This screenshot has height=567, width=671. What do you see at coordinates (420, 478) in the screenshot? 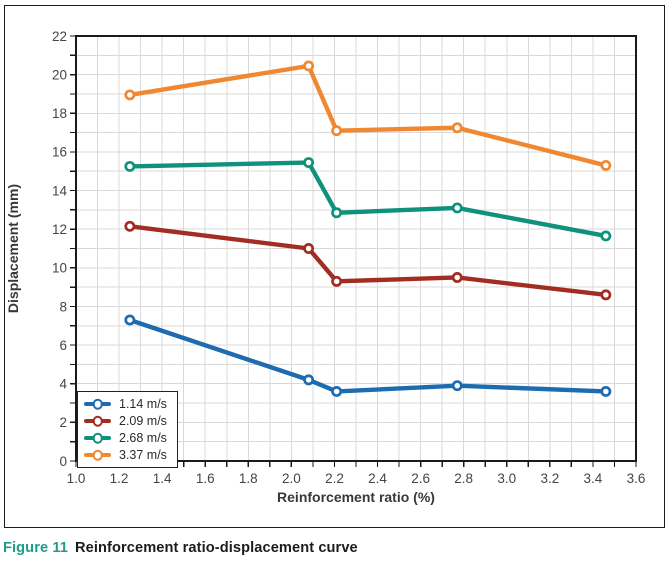
I see `x-tick-label: 2.6` at bounding box center [420, 478].